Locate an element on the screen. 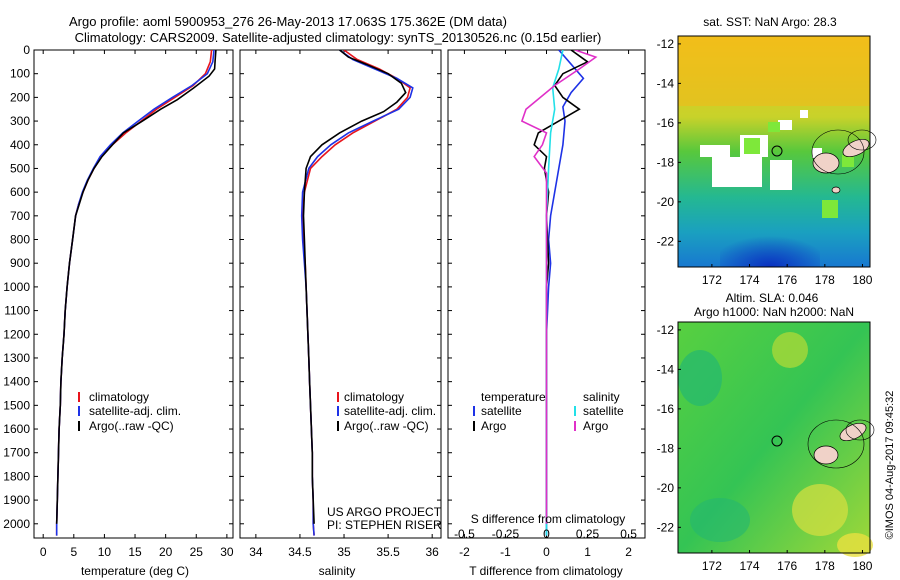 This screenshot has width=900, height=580. project-annotation: US ARGO PROJECT is located at coordinates (384, 512).